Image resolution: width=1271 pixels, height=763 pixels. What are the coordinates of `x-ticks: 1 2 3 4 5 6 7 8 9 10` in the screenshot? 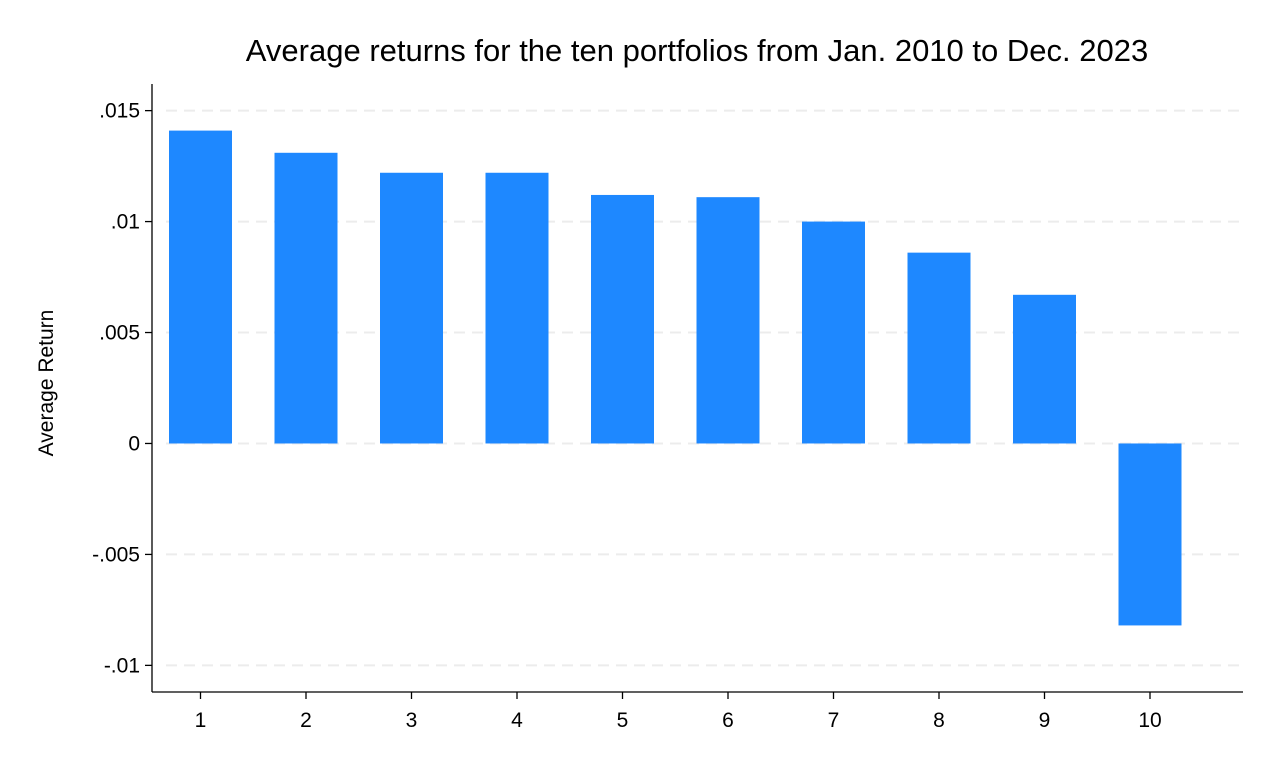 It's located at (678, 712).